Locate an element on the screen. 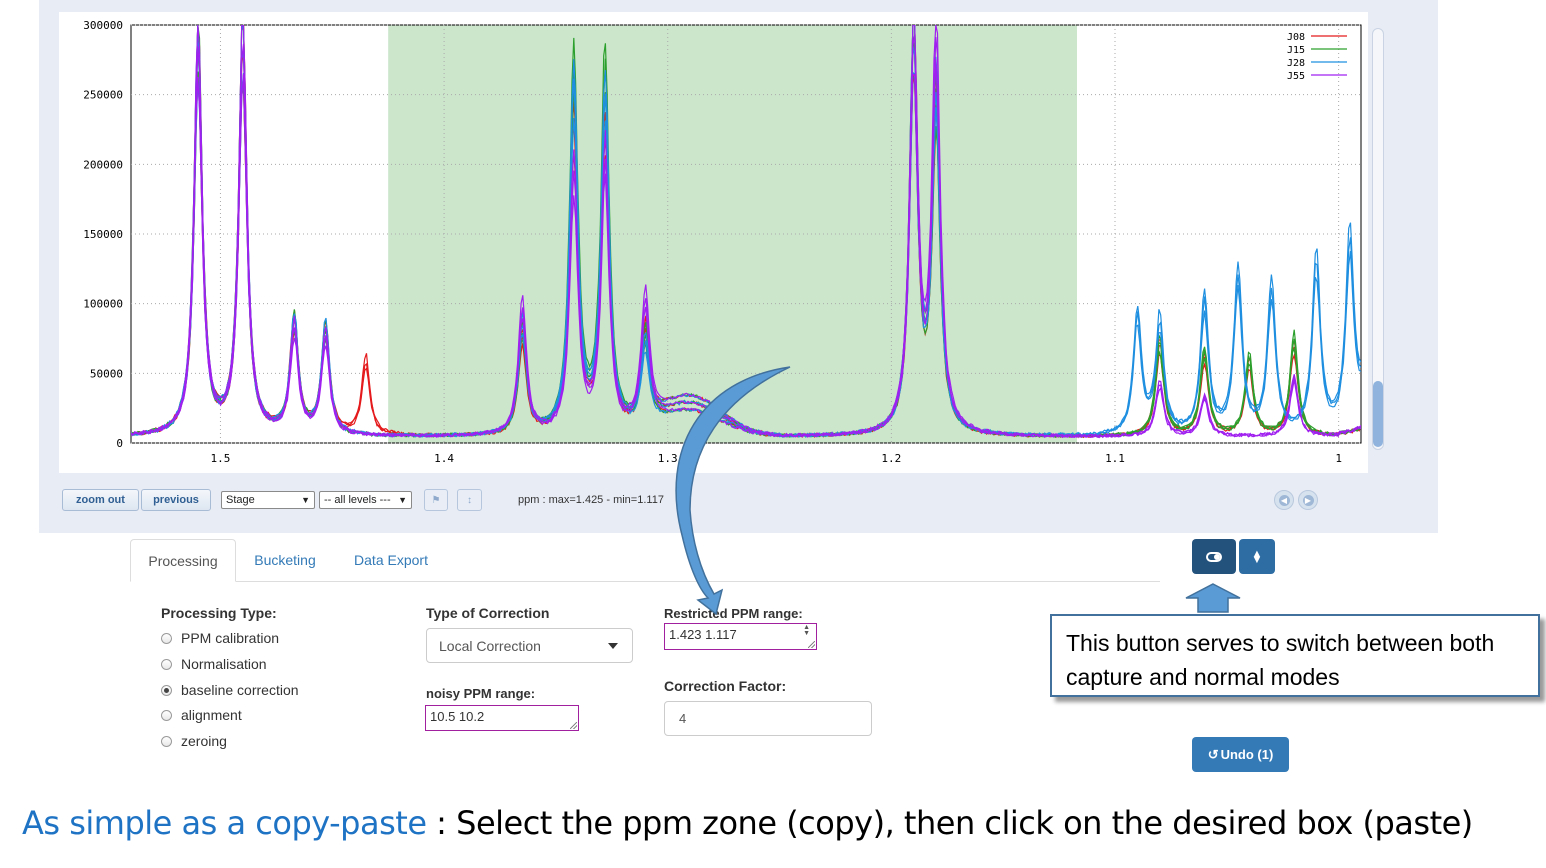 The width and height of the screenshot is (1546, 868). restricted-range-field: 1.423 1.117 ▲ ▼ is located at coordinates (740, 636).